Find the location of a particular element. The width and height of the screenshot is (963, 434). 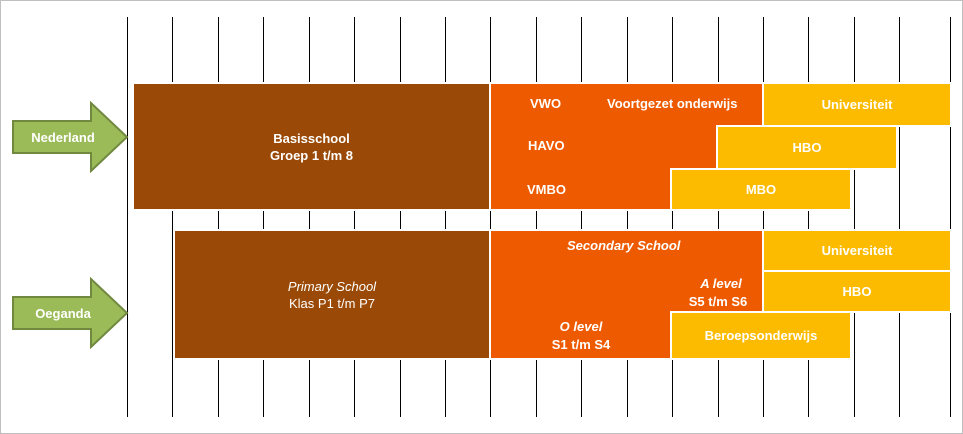

ug-universiteit-box: Universiteit is located at coordinates (857, 250).